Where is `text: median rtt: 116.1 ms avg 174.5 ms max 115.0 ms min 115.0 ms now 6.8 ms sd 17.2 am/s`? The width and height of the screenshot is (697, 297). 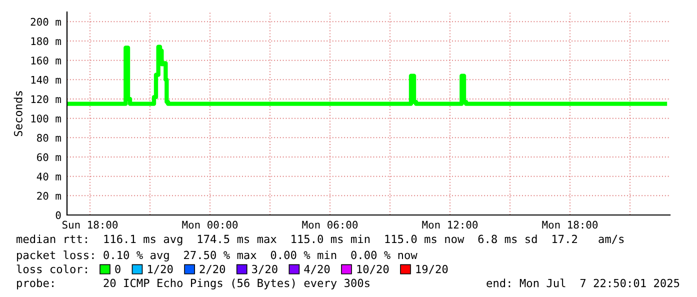 text: median rtt: 116.1 ms avg 174.5 ms max 115.0 ms min 115.0 ms now 6.8 ms sd 17.2 am/s is located at coordinates (320, 240).